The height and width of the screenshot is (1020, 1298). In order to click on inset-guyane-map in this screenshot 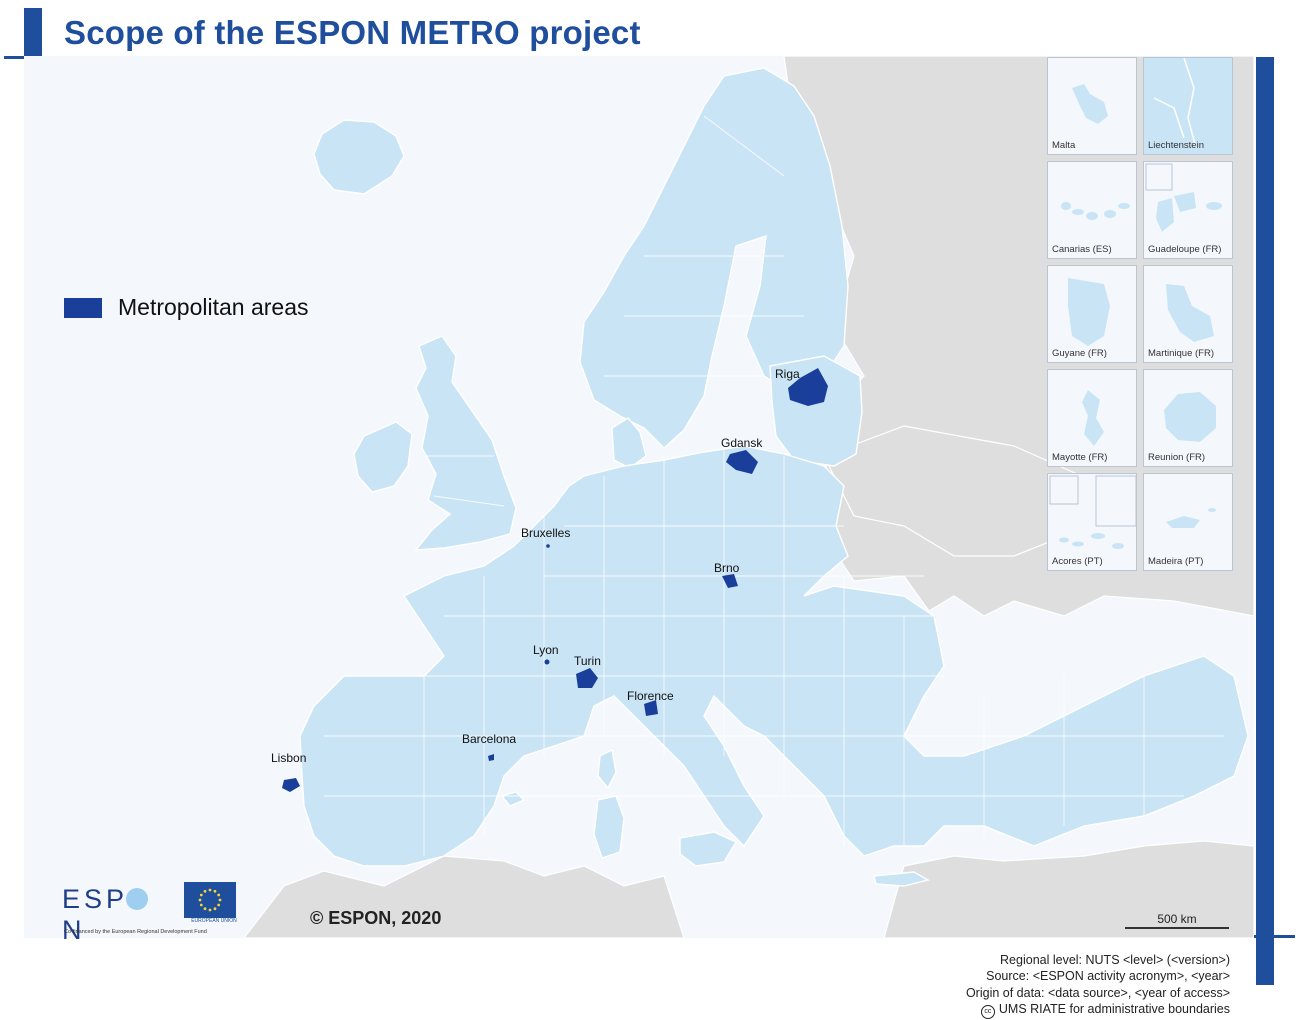, I will do `click(1089, 312)`.